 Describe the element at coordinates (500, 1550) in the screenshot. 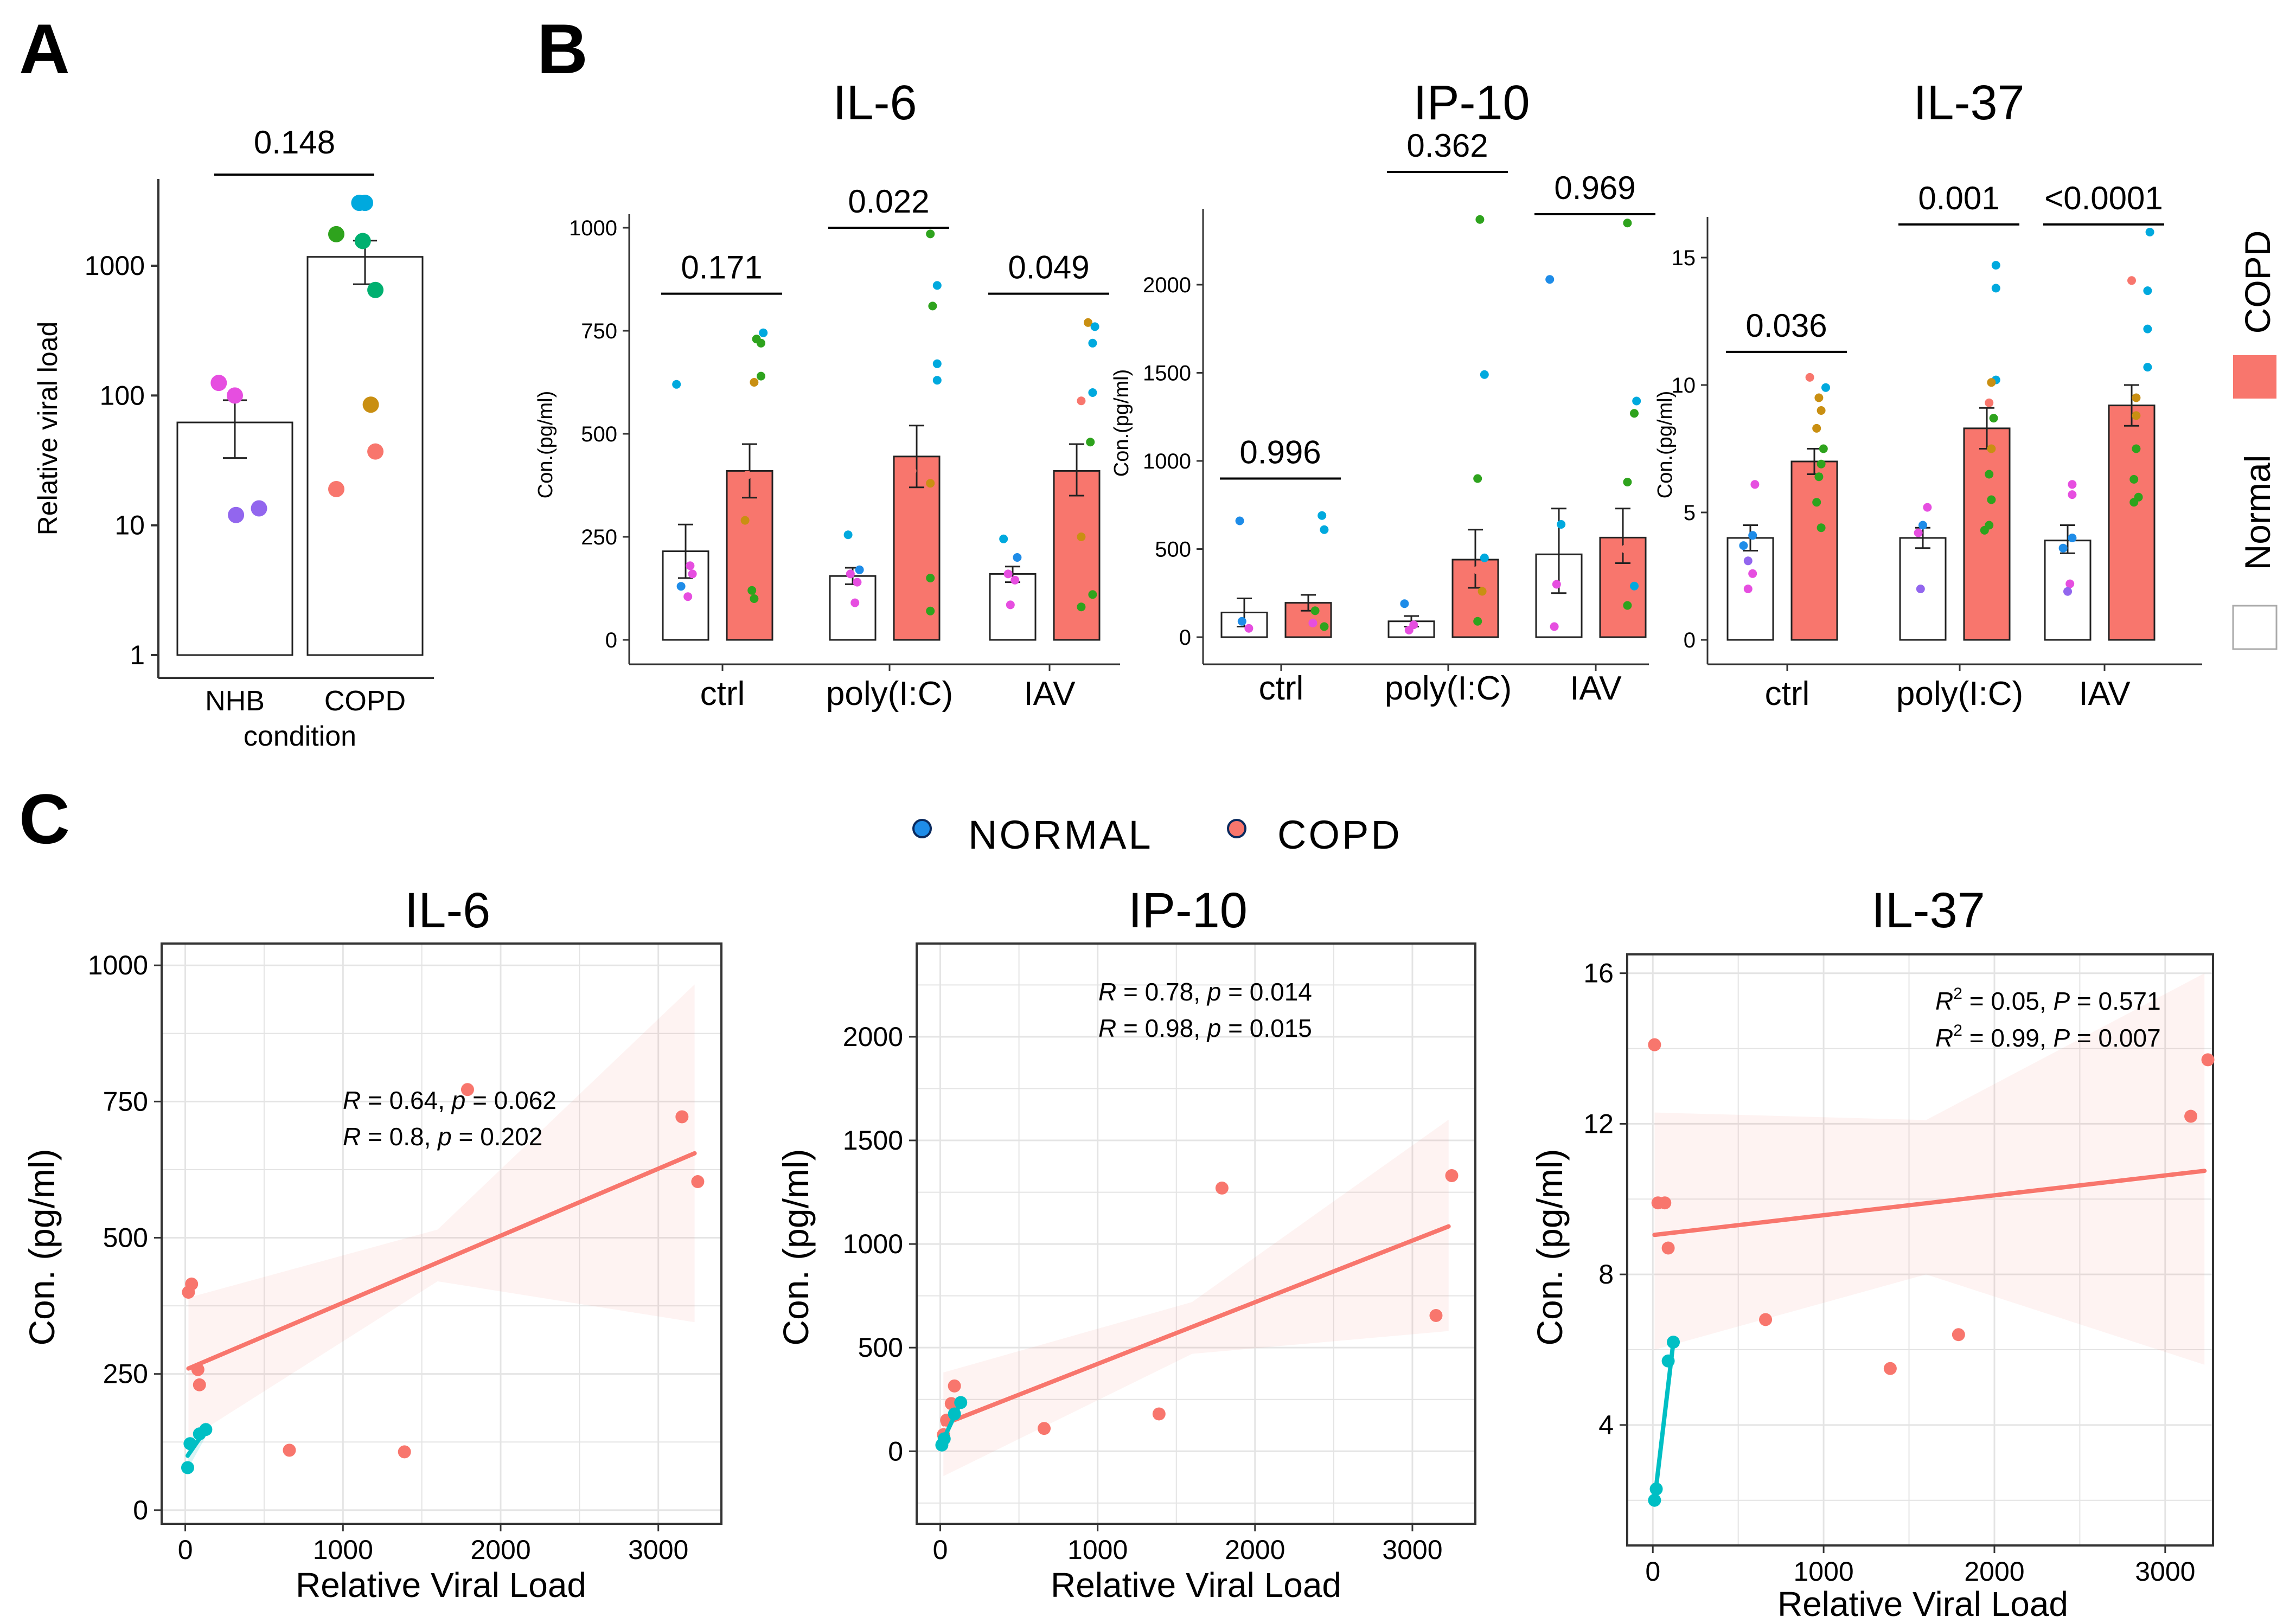

I see `panel-c-il6-xtick-label: 2000` at that location.